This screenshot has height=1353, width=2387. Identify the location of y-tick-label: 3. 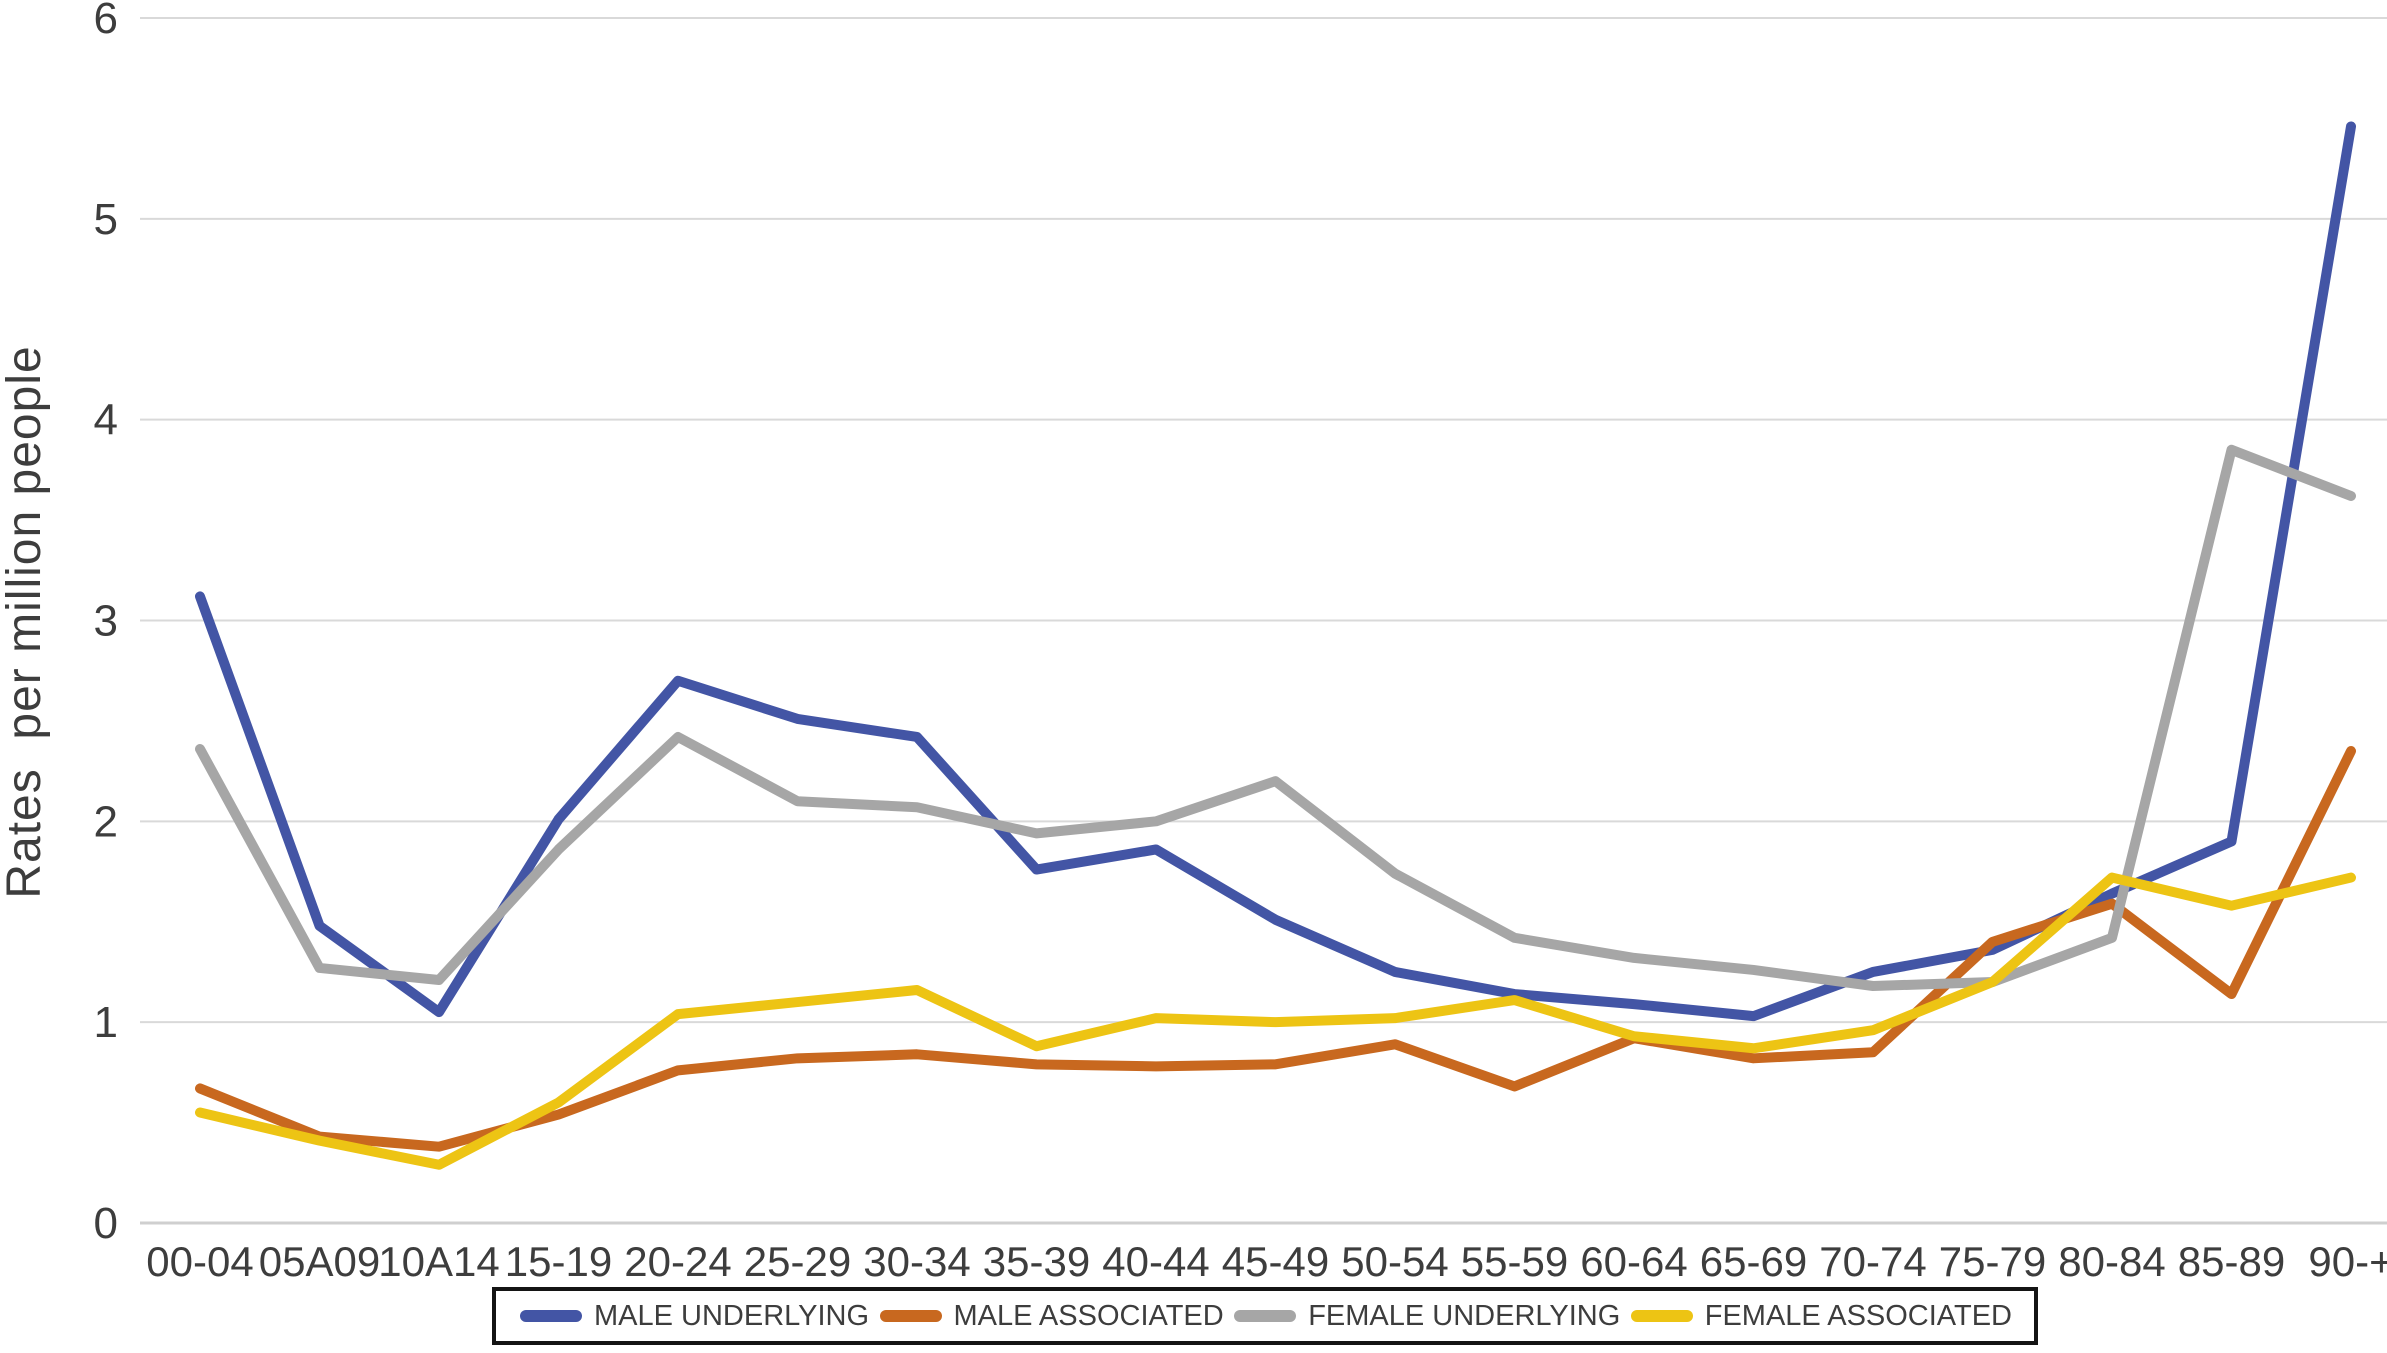
(106, 621).